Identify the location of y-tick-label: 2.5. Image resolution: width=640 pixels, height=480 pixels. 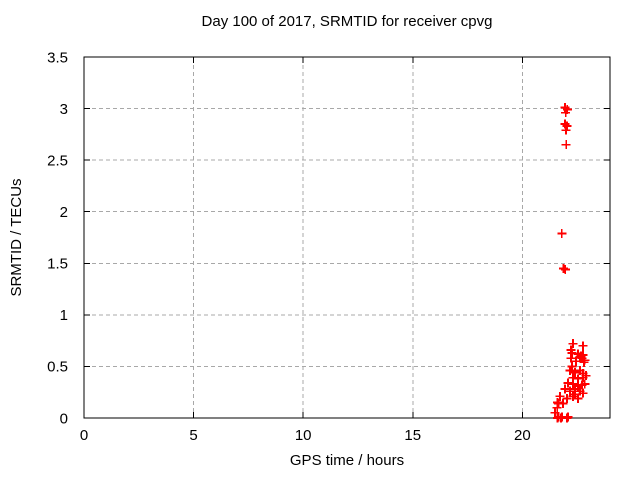
(57, 160).